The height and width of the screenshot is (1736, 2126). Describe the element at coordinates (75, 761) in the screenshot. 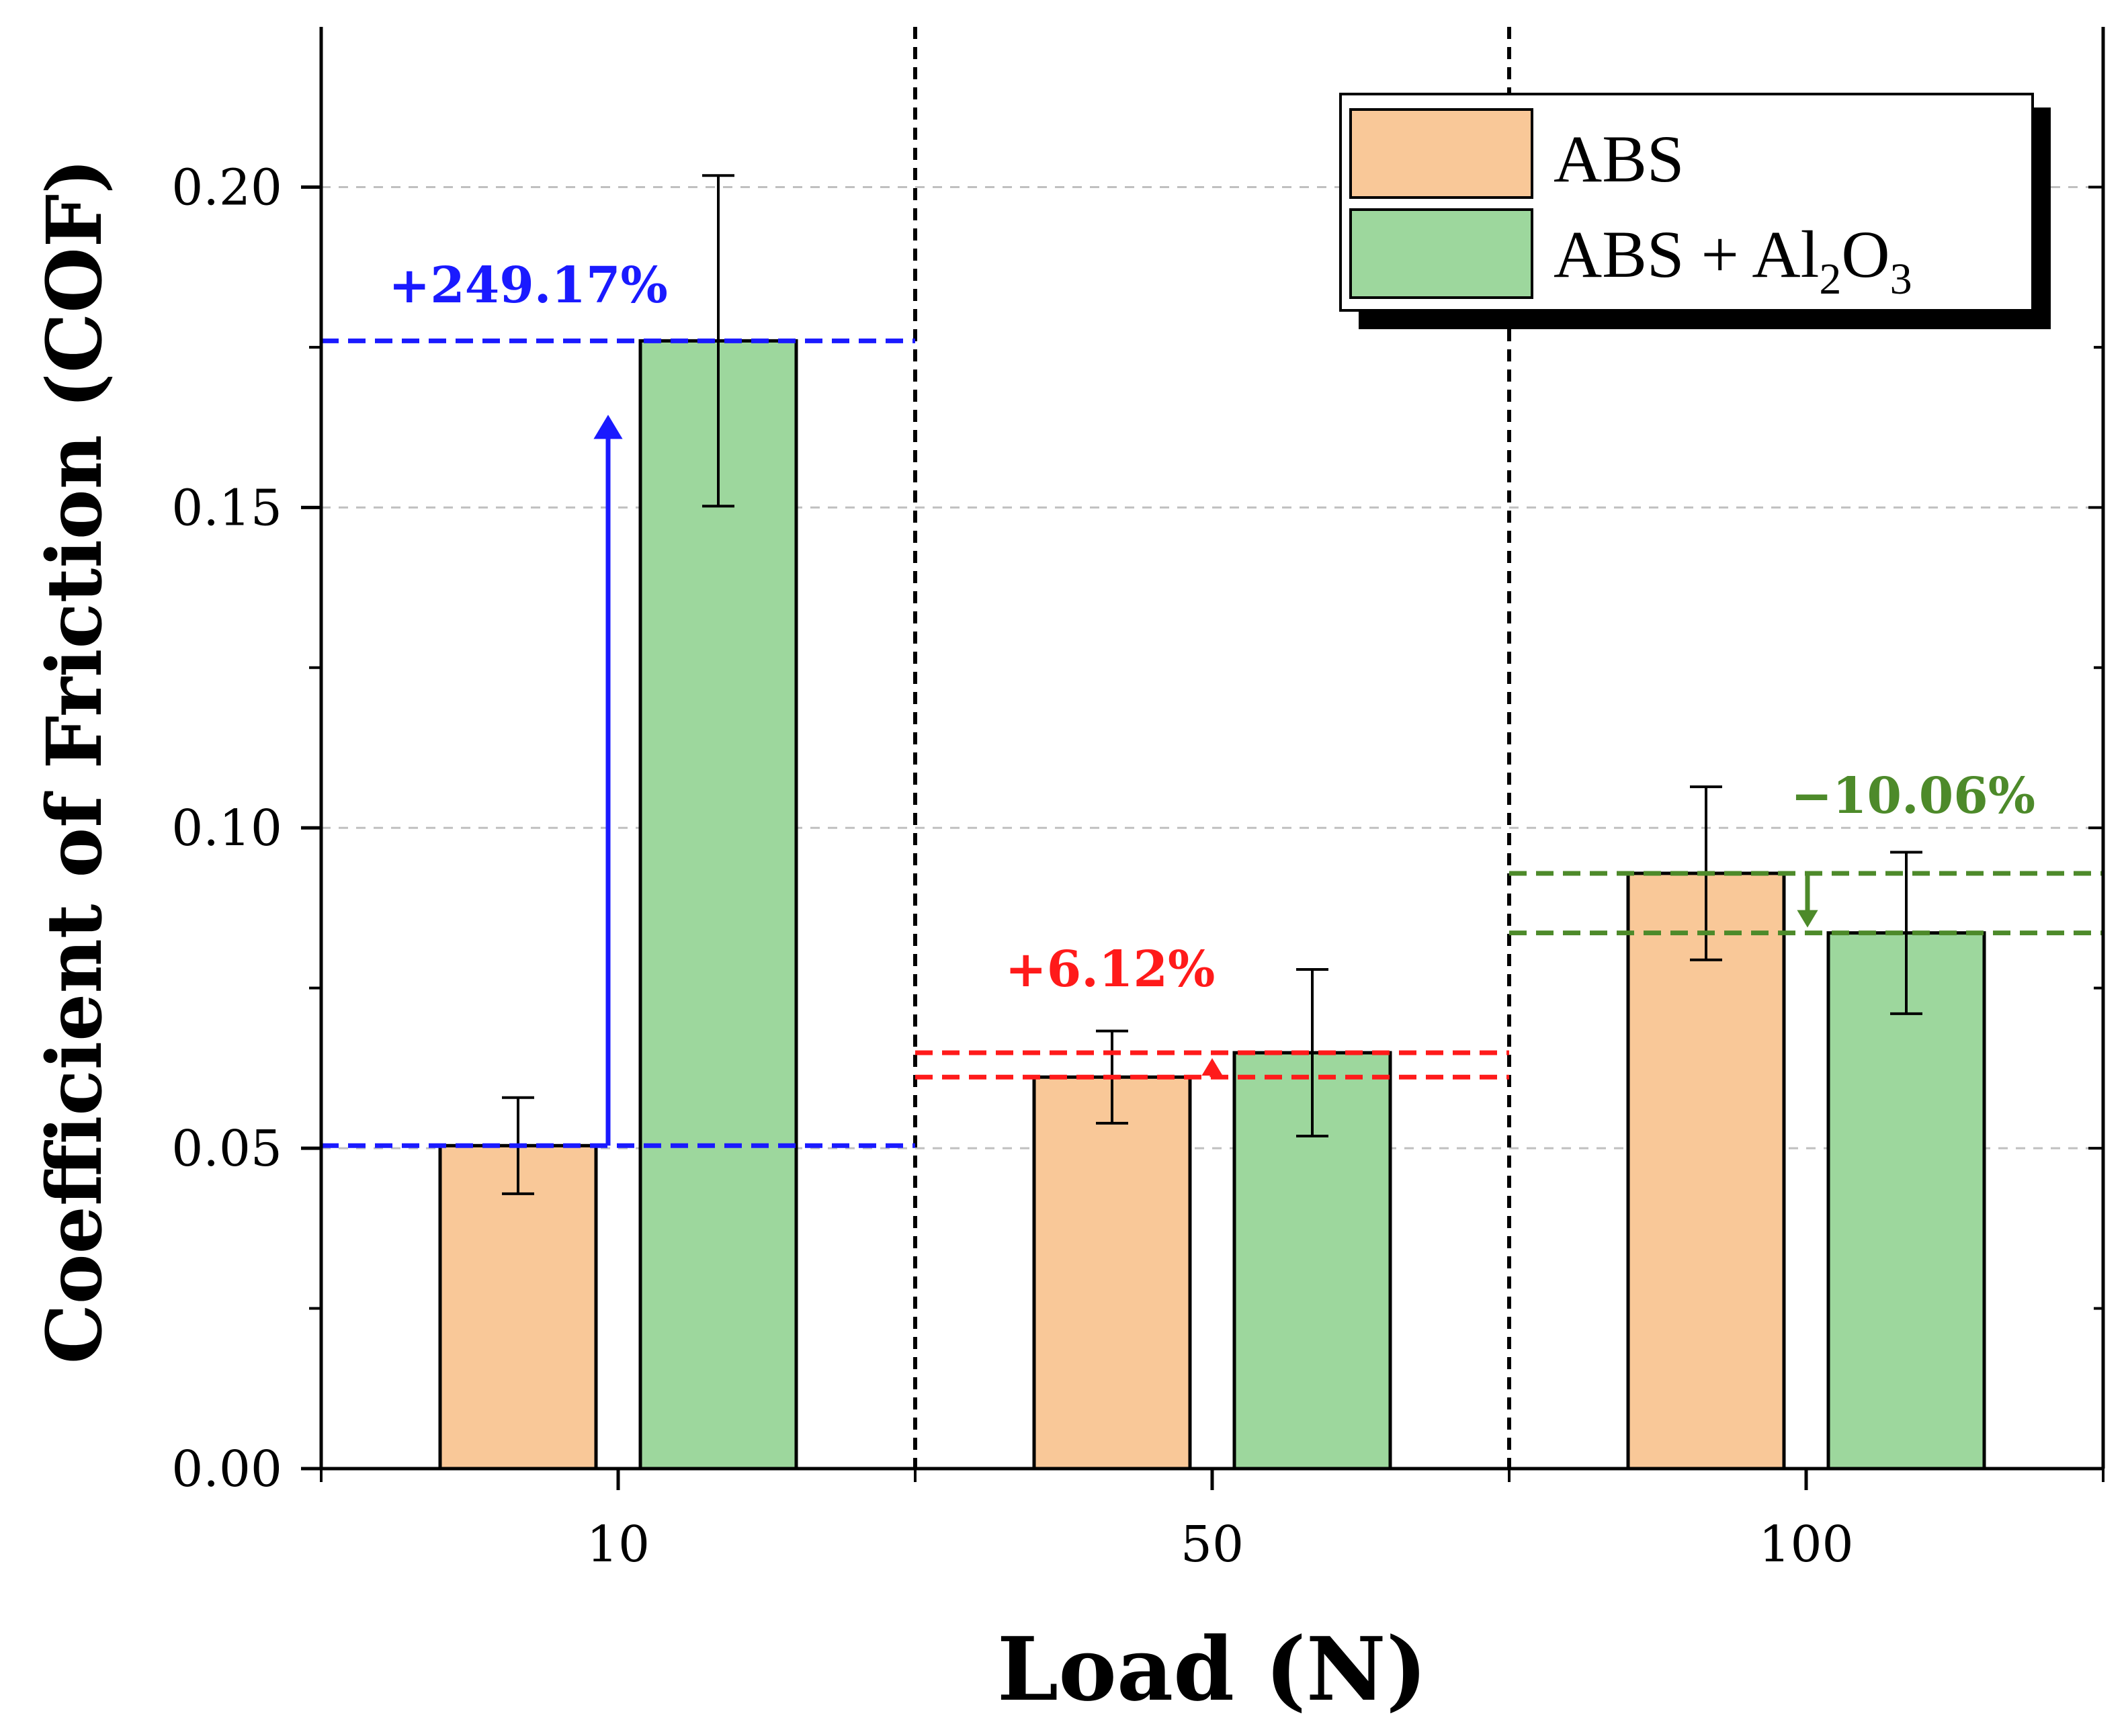

I see `y-axis-title: Coefficient of Friction (COF)` at that location.